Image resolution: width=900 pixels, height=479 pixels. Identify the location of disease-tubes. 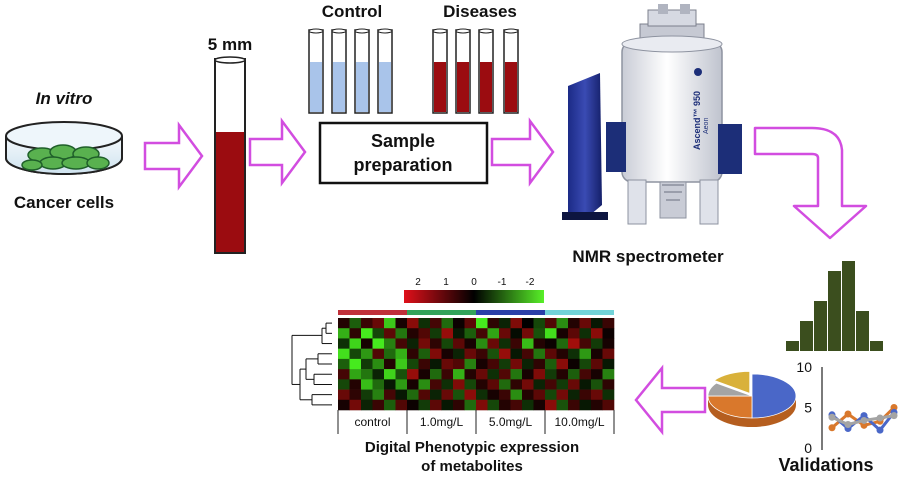
(475, 71).